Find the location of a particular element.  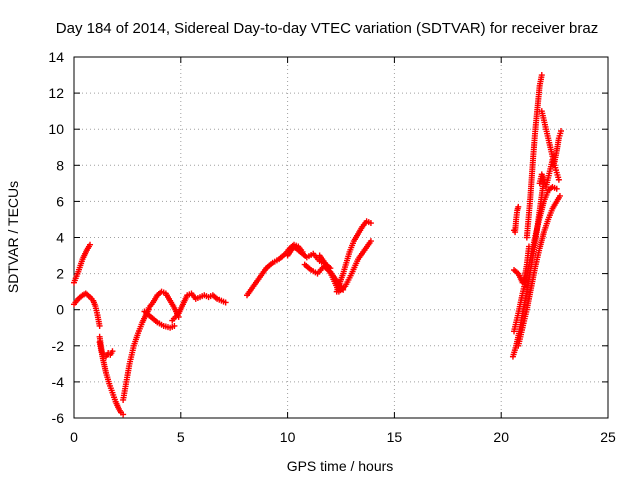

y-tick-label: 0 is located at coordinates (60, 310).